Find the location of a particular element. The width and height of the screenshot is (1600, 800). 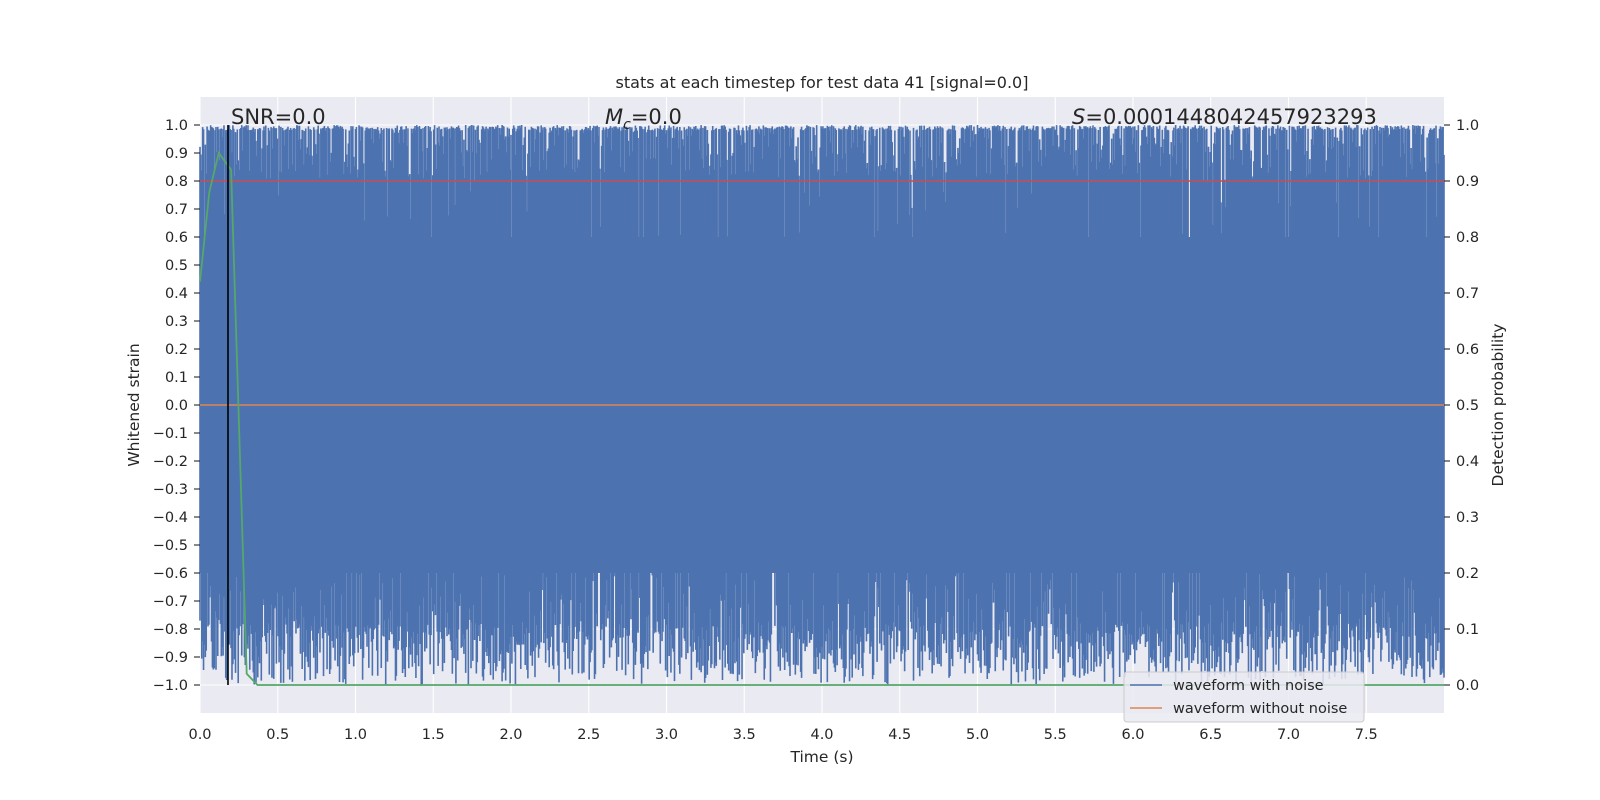

y-tick-label: 0.0 is located at coordinates (176, 406).